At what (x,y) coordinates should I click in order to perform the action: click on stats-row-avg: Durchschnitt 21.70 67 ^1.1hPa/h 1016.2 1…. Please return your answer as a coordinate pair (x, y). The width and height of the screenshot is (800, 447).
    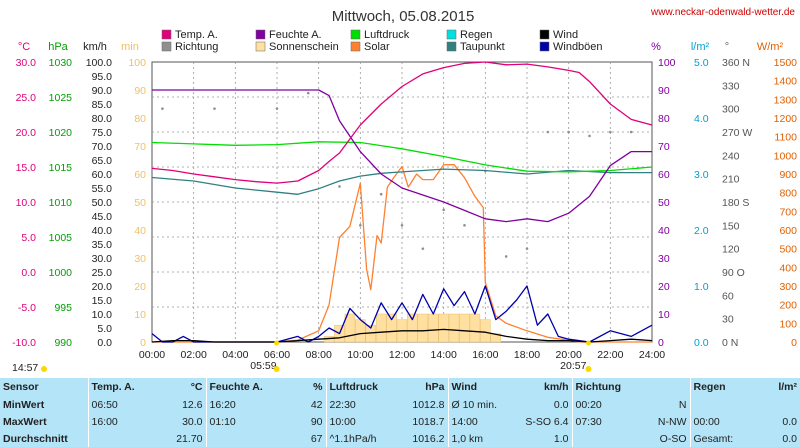
    Looking at the image, I should click on (400, 438).